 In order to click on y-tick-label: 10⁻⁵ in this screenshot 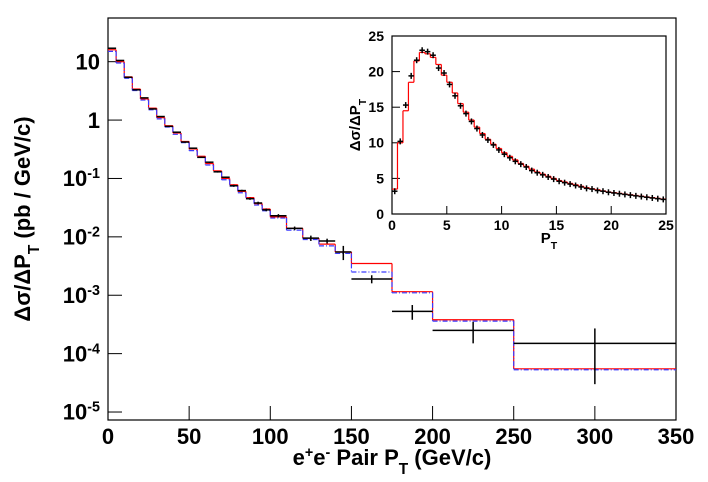, I will do `click(81, 412)`.